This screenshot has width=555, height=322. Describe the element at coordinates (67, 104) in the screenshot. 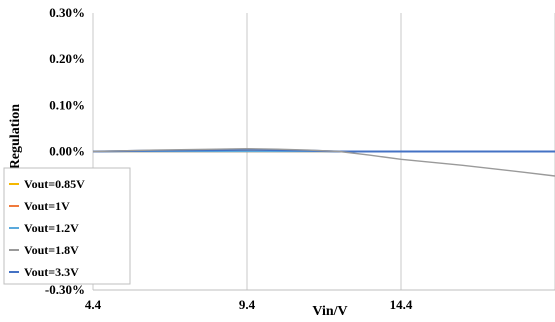

I see `y-tick-label: 0.10%` at that location.